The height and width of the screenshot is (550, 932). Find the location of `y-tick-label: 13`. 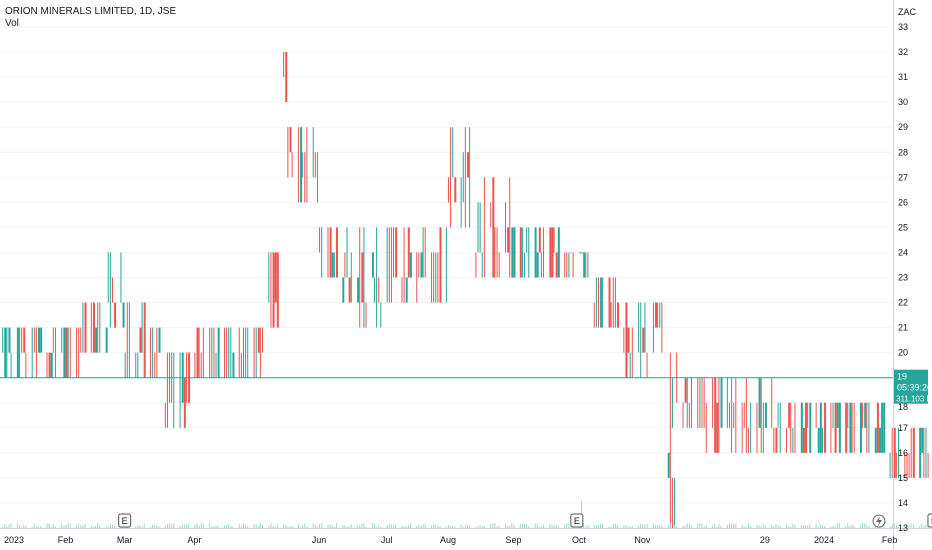

y-tick-label: 13 is located at coordinates (903, 528).